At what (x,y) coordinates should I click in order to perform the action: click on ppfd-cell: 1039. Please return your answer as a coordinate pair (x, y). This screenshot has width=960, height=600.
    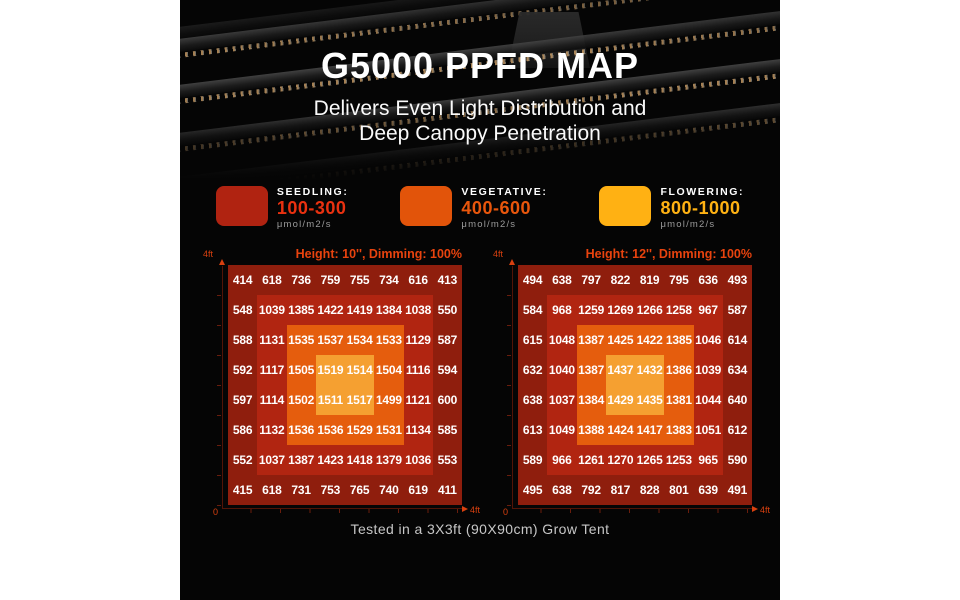
    Looking at the image, I should click on (708, 370).